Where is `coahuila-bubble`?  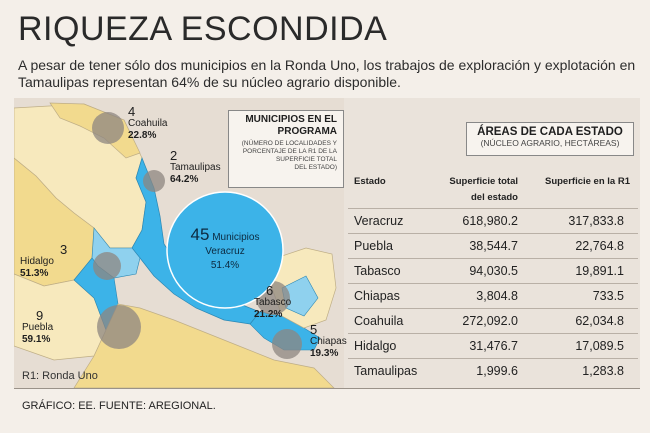
coahuila-bubble is located at coordinates (108, 128).